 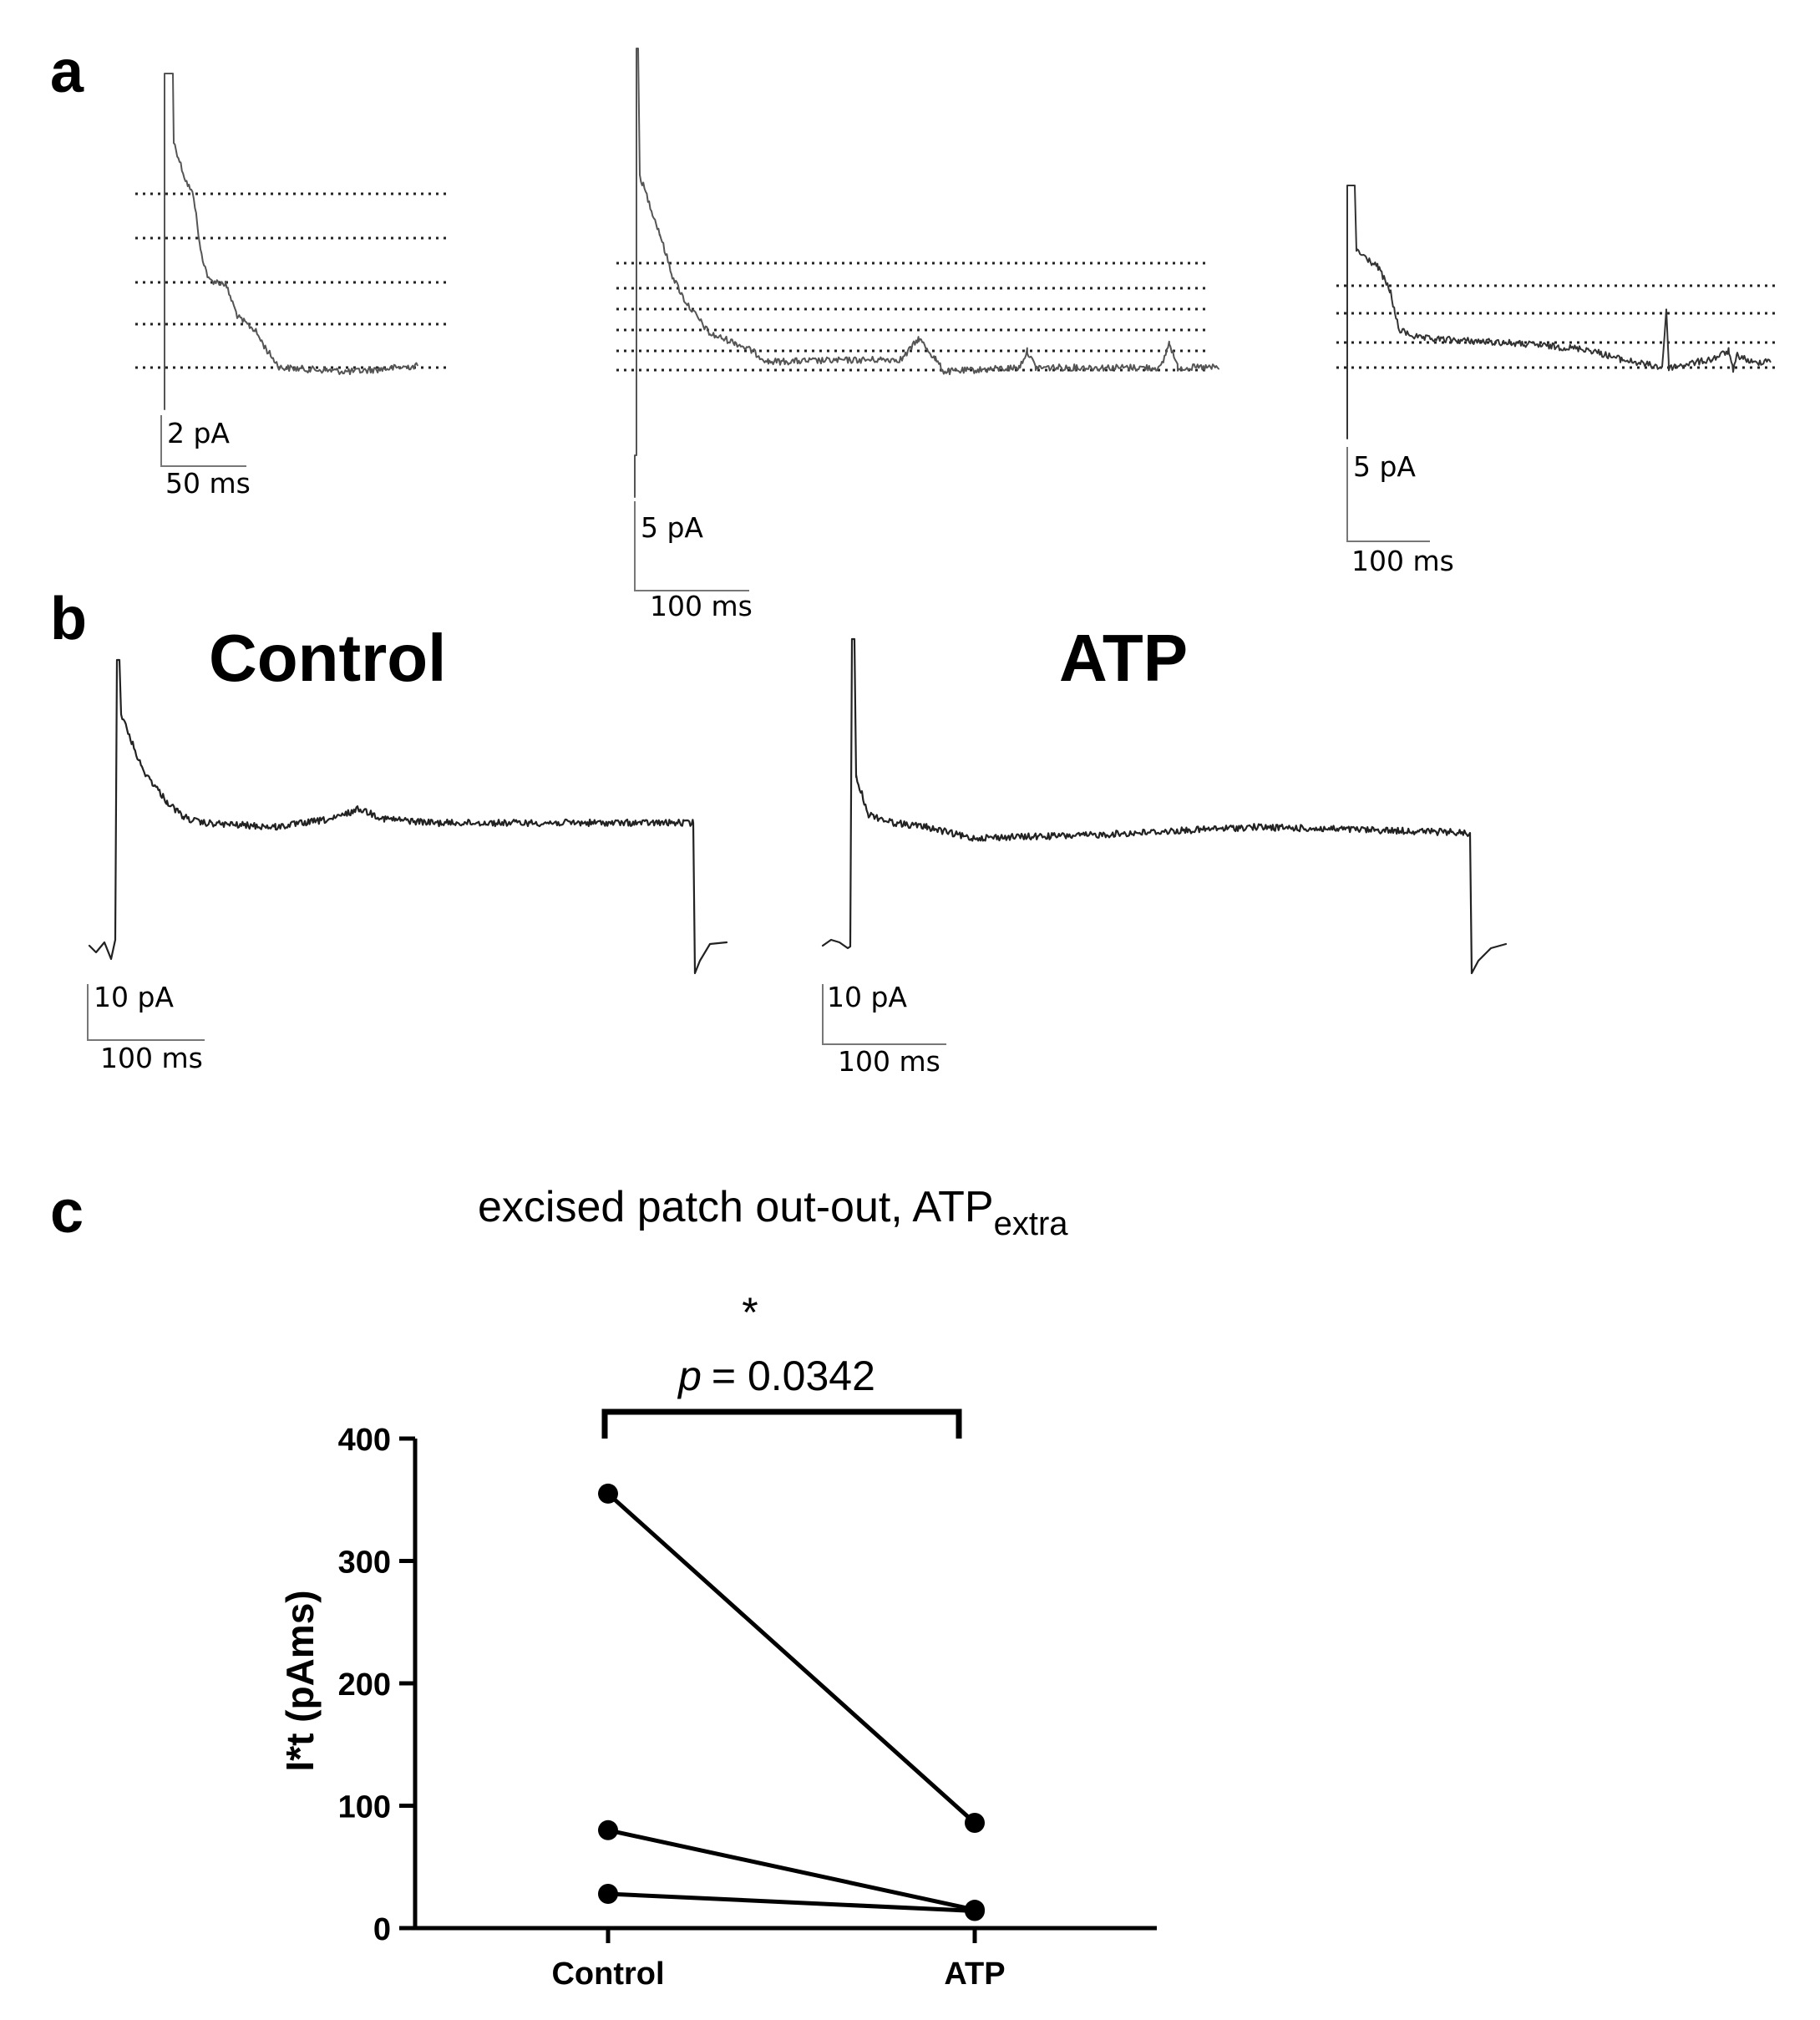 I want to click on trace-a1-group: 2 pA 50 ms, so click(x=293, y=286).